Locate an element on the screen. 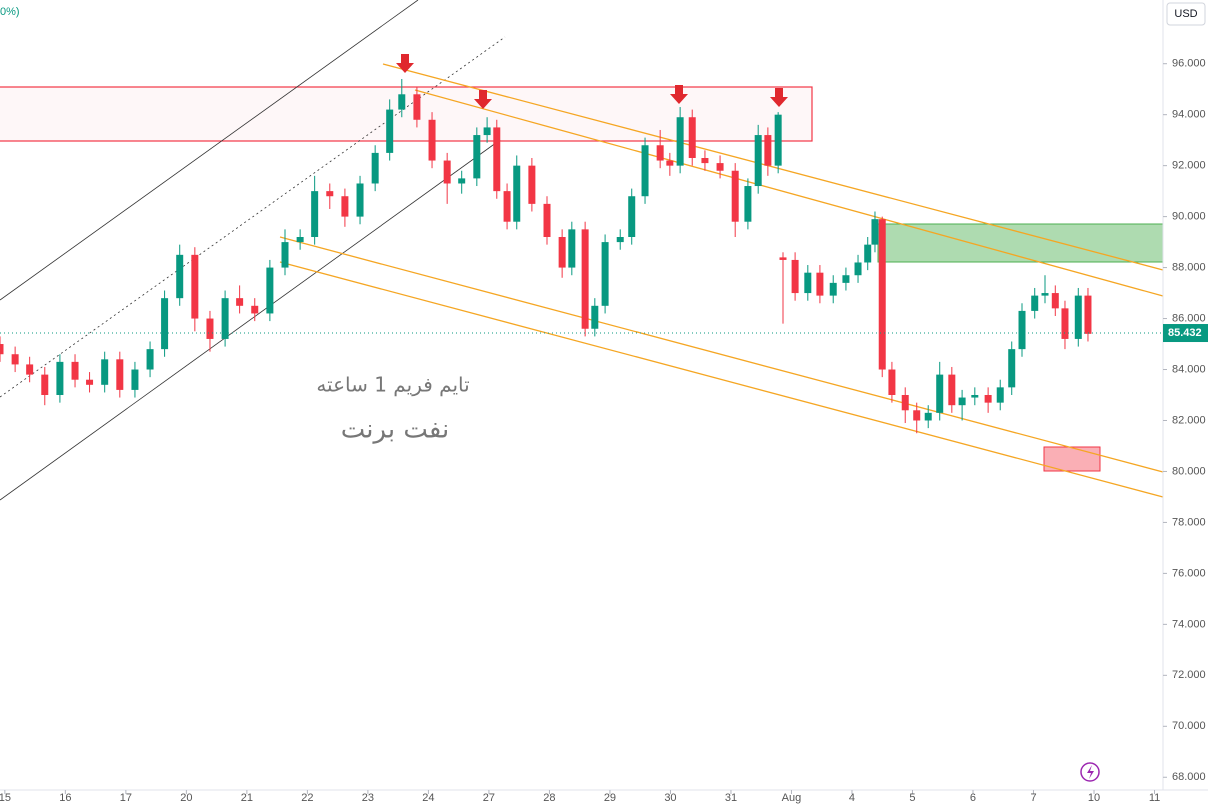 Image resolution: width=1208 pixels, height=808 pixels. x-tick-label: 31 is located at coordinates (731, 798).